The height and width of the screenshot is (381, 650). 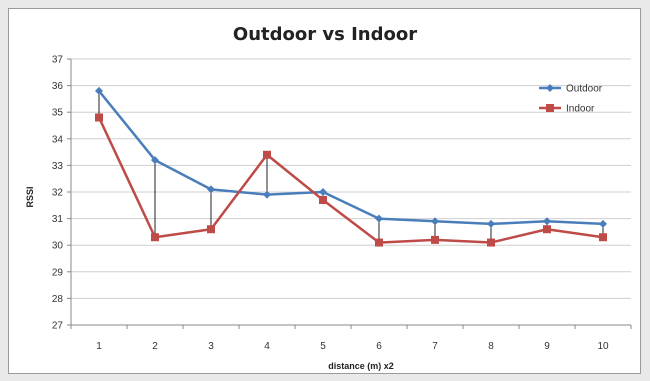 I want to click on y-tick-label-34: 34, so click(x=58, y=139).